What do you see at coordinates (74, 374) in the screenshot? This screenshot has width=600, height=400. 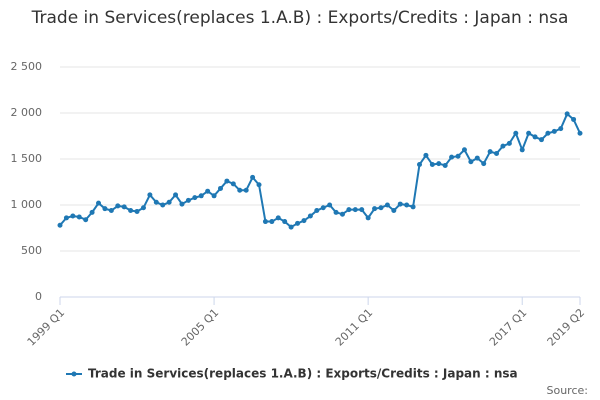 I see `legend-marker` at bounding box center [74, 374].